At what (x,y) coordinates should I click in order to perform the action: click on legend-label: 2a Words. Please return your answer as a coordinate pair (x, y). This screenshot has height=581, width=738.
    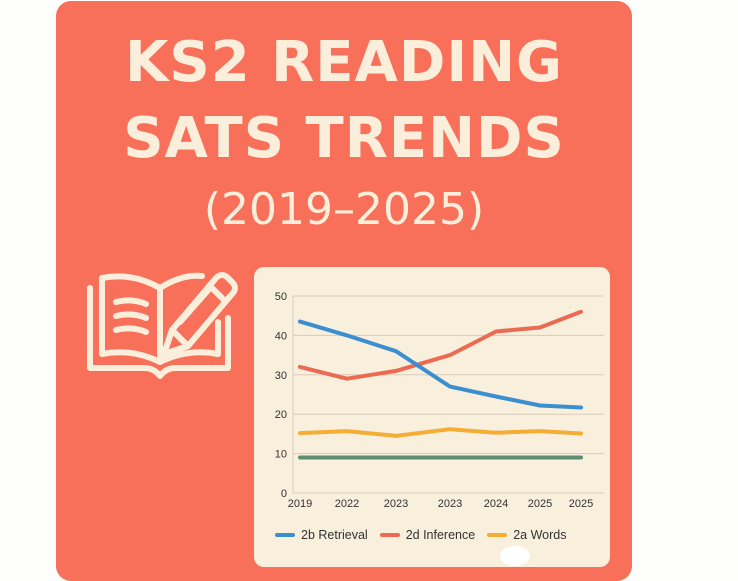
    Looking at the image, I should click on (540, 535).